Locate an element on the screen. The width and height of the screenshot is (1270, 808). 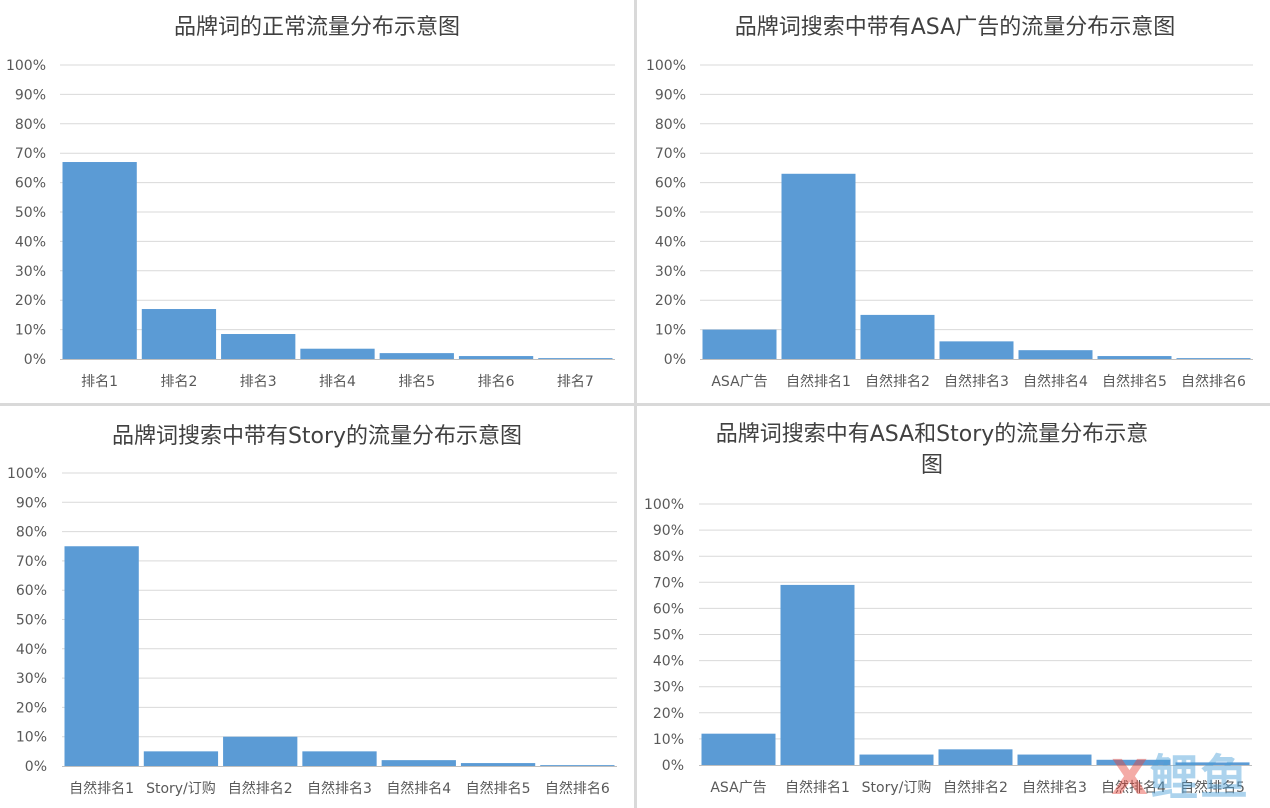
x-category-label: ASA广告 is located at coordinates (739, 382).